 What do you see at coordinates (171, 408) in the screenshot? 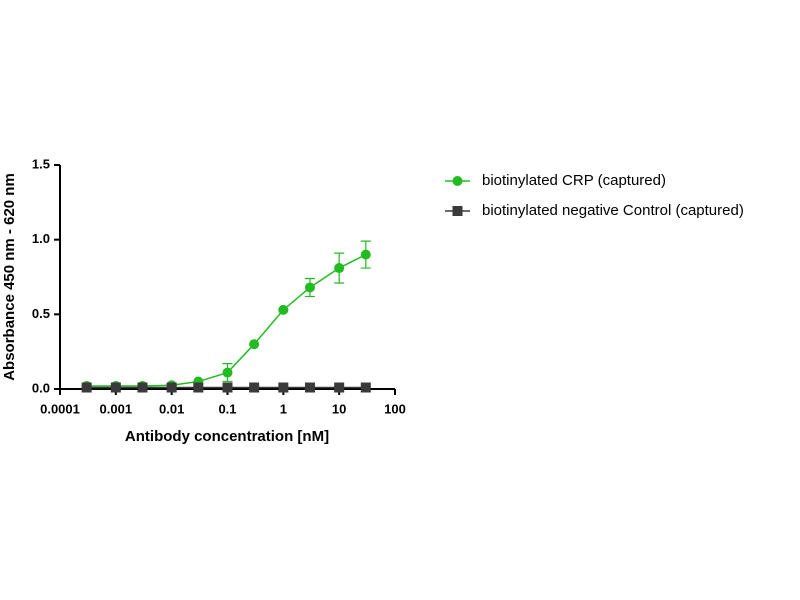
I see `x-tick-label: 0.01` at bounding box center [171, 408].